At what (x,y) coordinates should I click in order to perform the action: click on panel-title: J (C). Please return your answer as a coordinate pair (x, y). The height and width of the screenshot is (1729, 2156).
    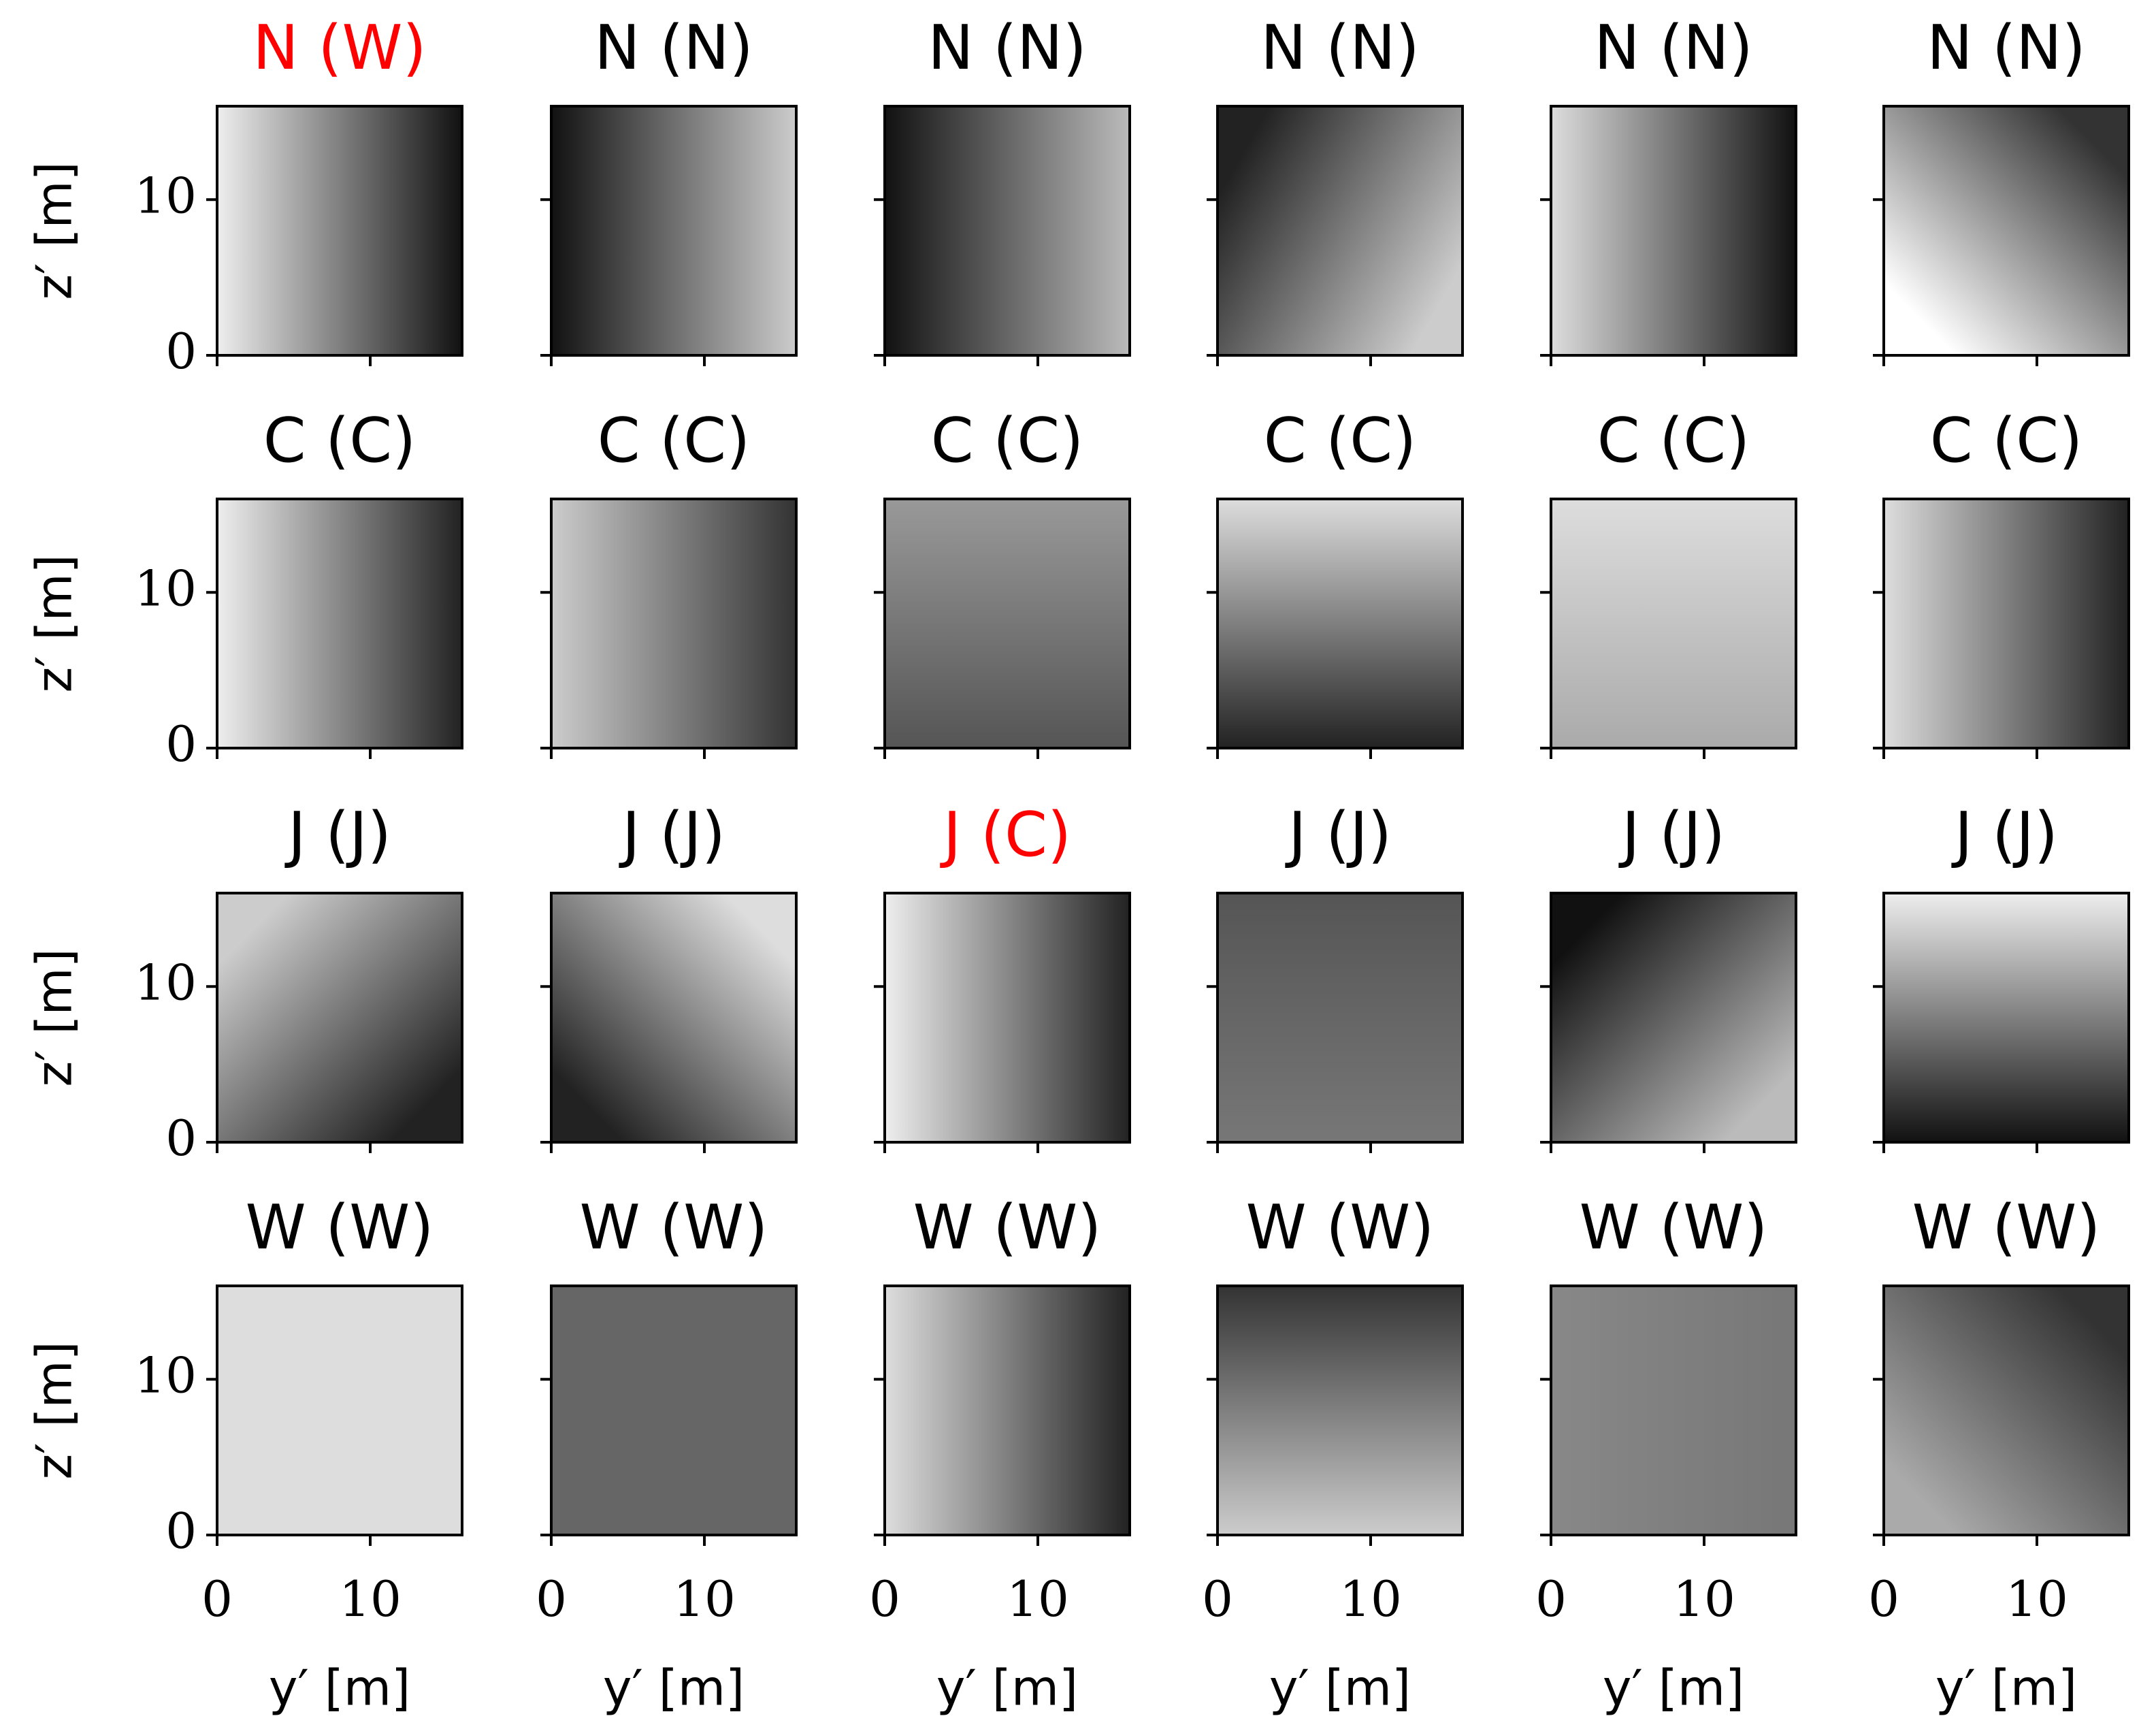
    Looking at the image, I should click on (1006, 835).